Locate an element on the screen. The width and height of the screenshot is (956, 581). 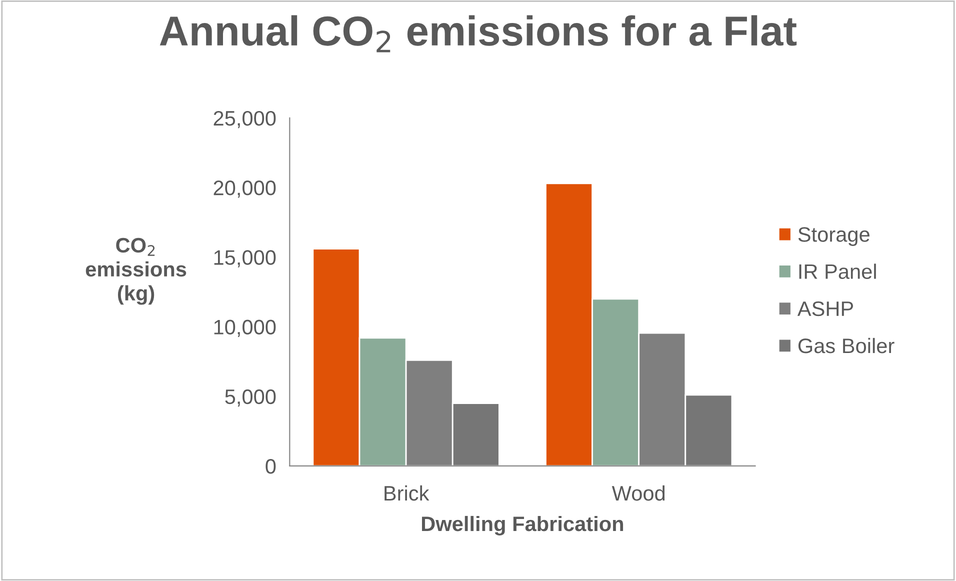
y-tick-label: 25,000 is located at coordinates (245, 119).